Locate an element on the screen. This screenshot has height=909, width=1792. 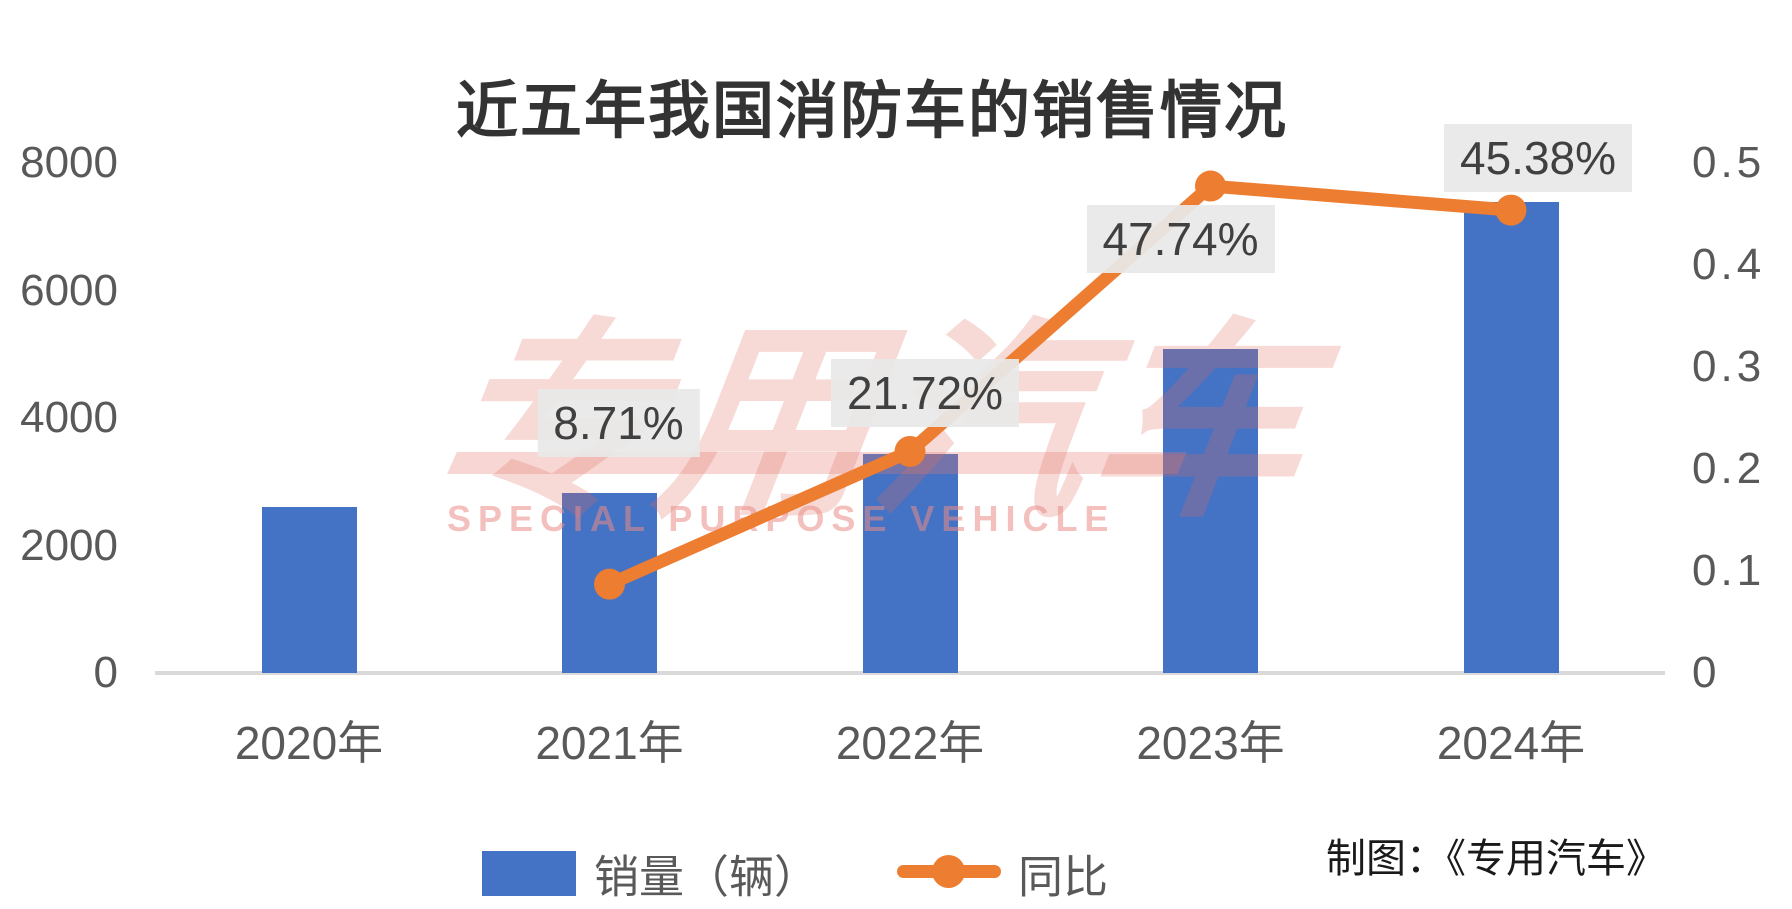
y-axis-right-tick: 0 is located at coordinates (1706, 672).